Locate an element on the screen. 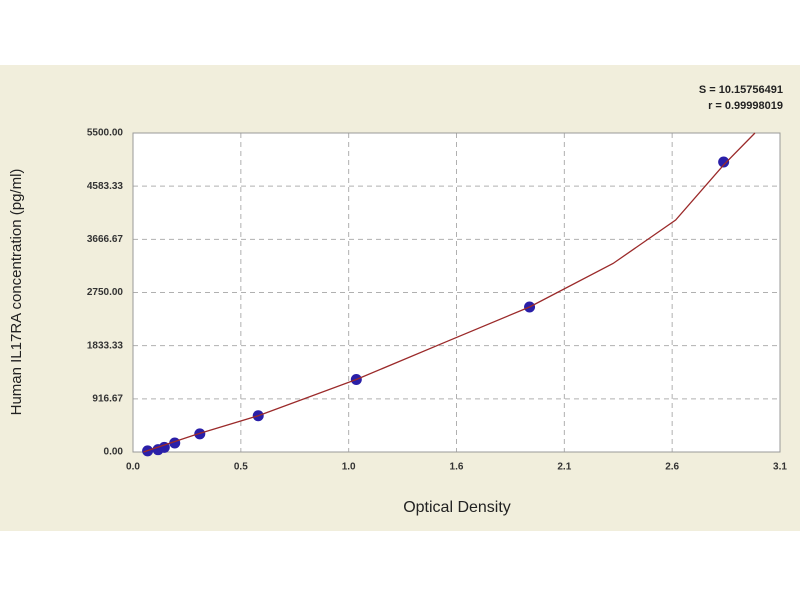 Image resolution: width=800 pixels, height=600 pixels. y-tick-label: 916.67 is located at coordinates (107, 398).